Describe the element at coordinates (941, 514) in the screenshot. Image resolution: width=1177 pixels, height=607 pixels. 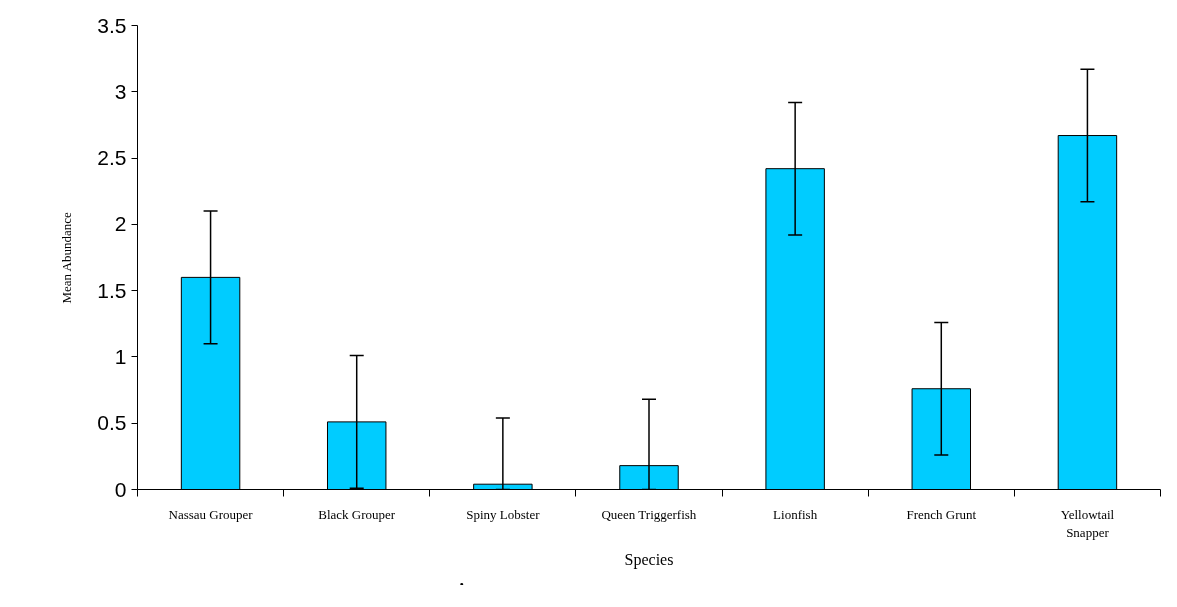
I see `x-tick-label: French Grunt` at that location.